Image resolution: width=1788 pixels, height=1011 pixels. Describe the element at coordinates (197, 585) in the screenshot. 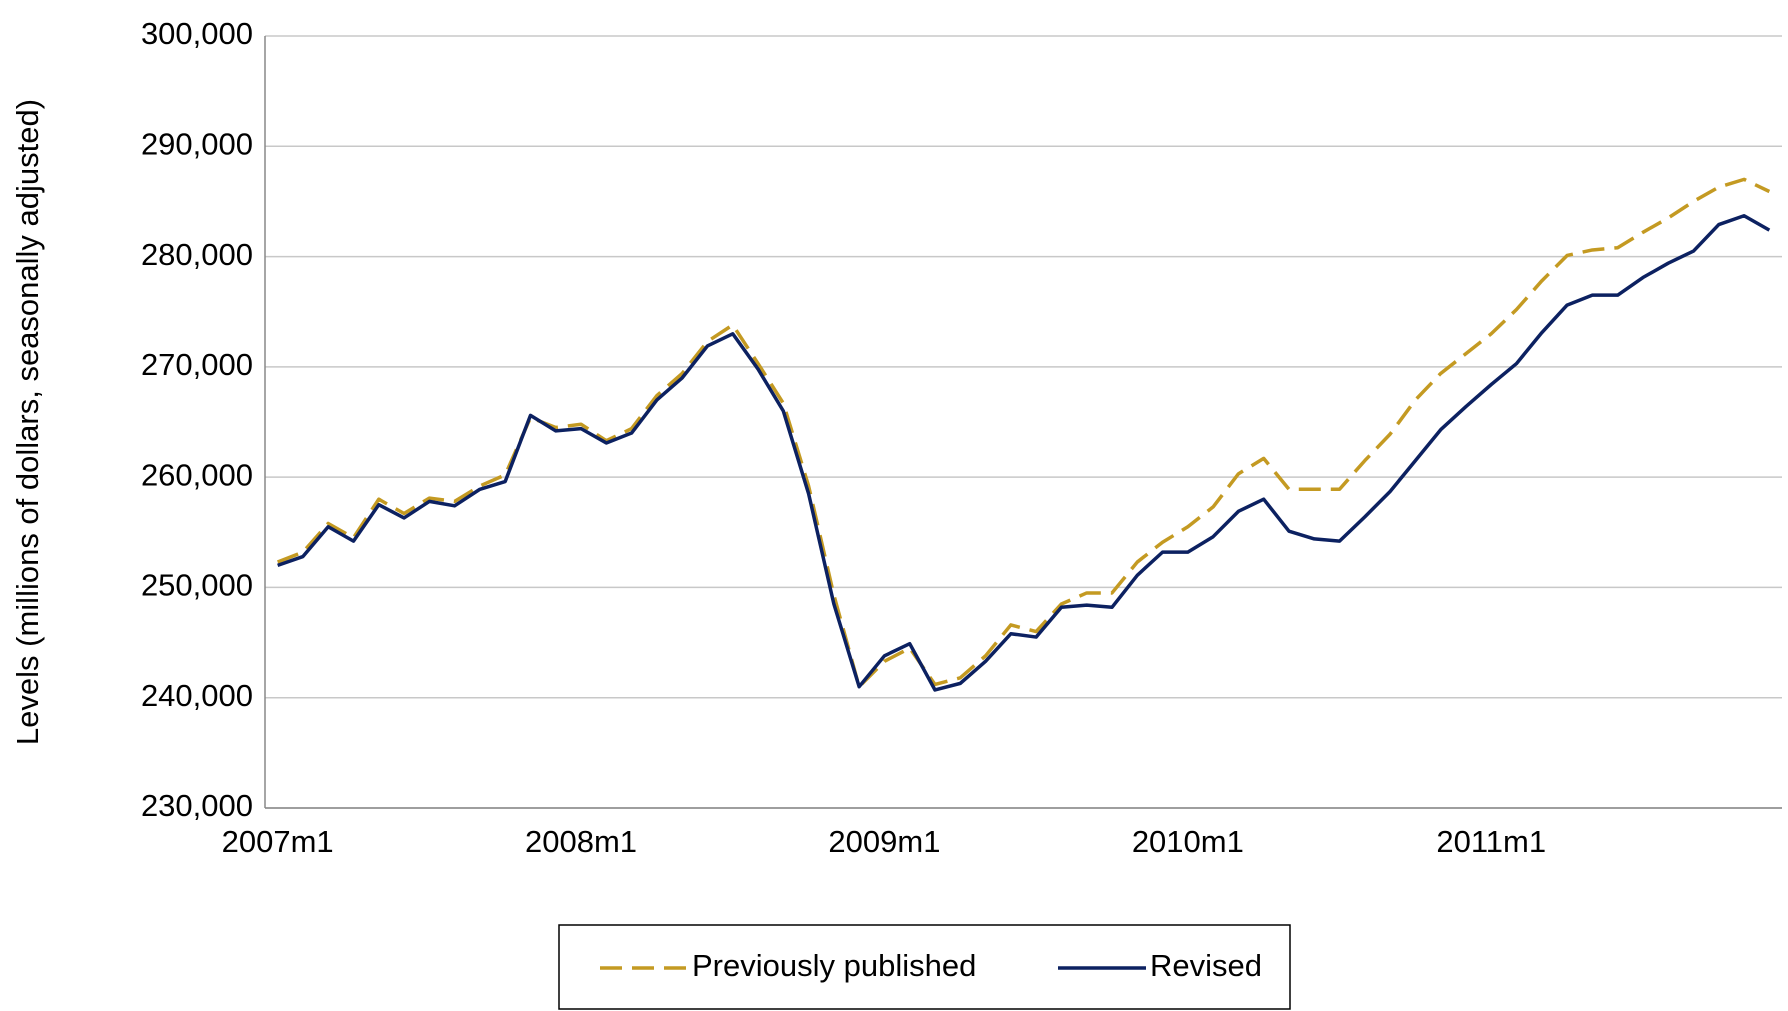

I see `y-tick-label: 250,000` at that location.